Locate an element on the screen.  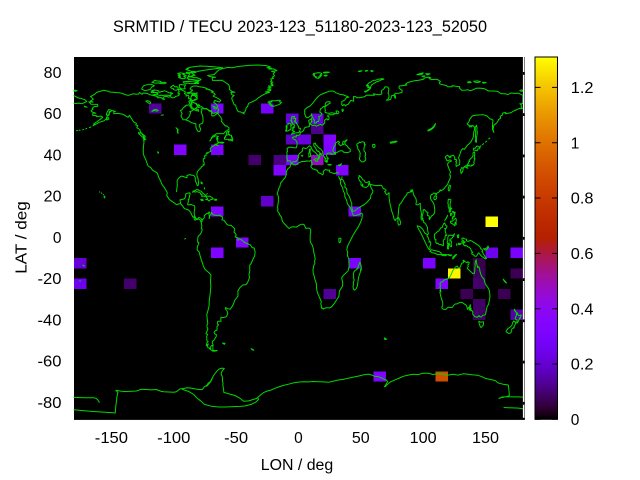
svg-text: 0.8 is located at coordinates (582, 199).